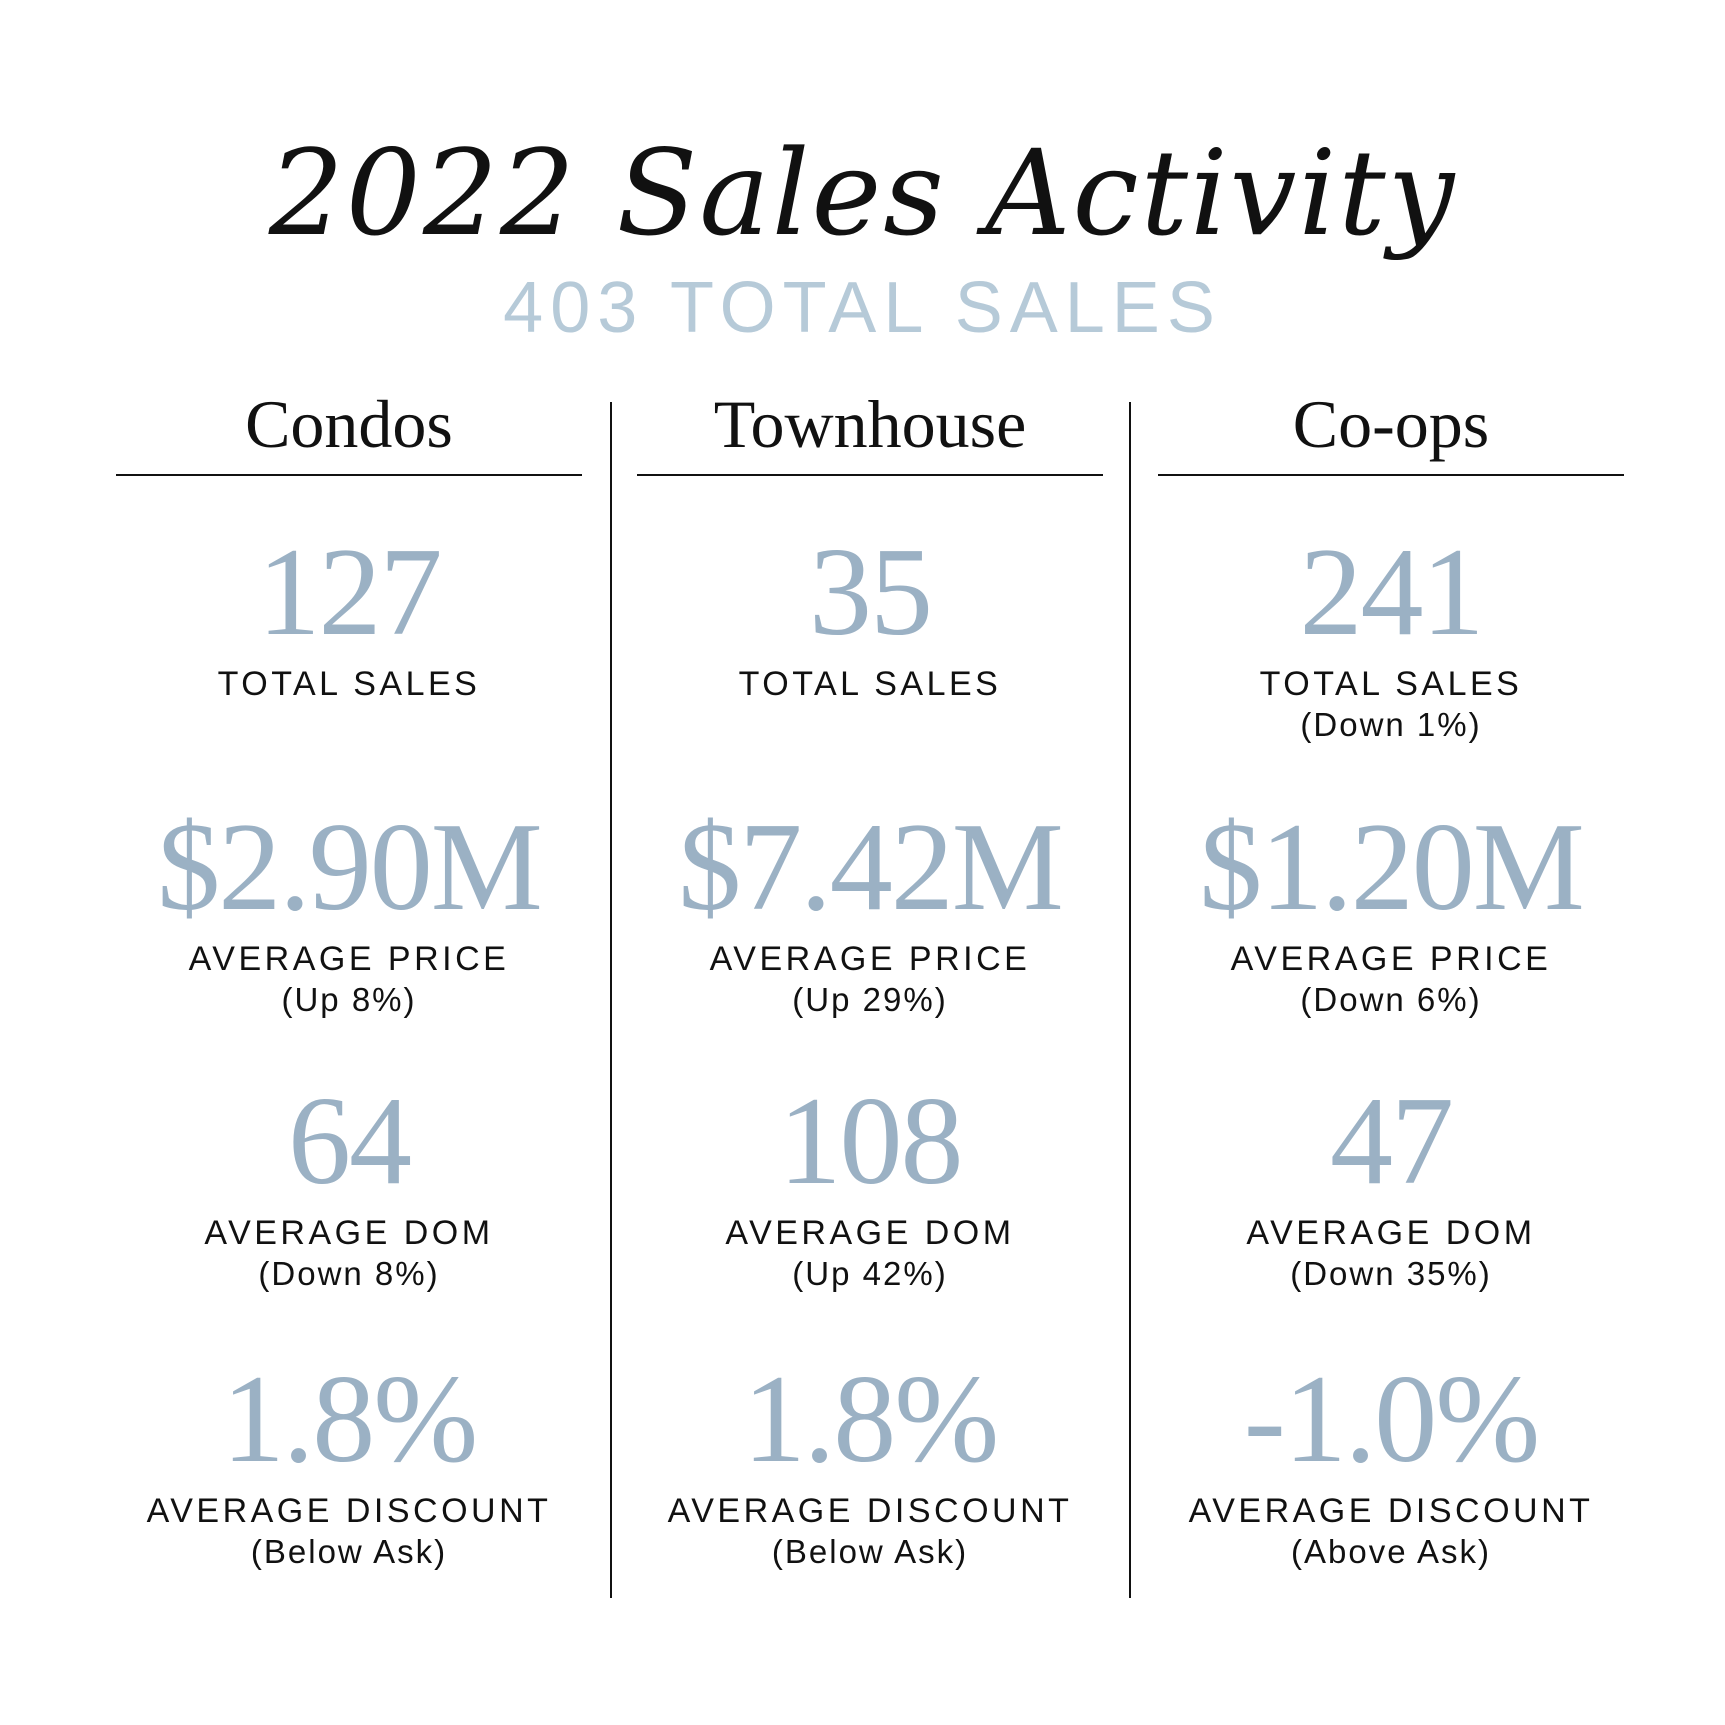  Describe the element at coordinates (349, 1273) in the screenshot. I see `metric-note: (Down 8%)` at that location.